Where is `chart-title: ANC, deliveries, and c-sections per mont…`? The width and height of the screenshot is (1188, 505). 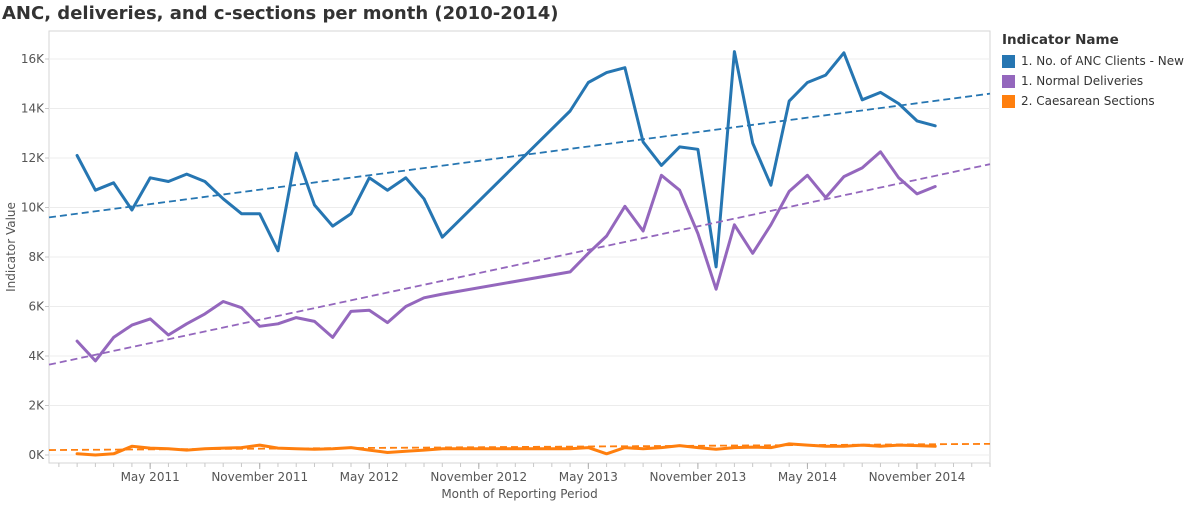
chart-title: ANC, deliveries, and c-sections per mont… is located at coordinates (280, 13).